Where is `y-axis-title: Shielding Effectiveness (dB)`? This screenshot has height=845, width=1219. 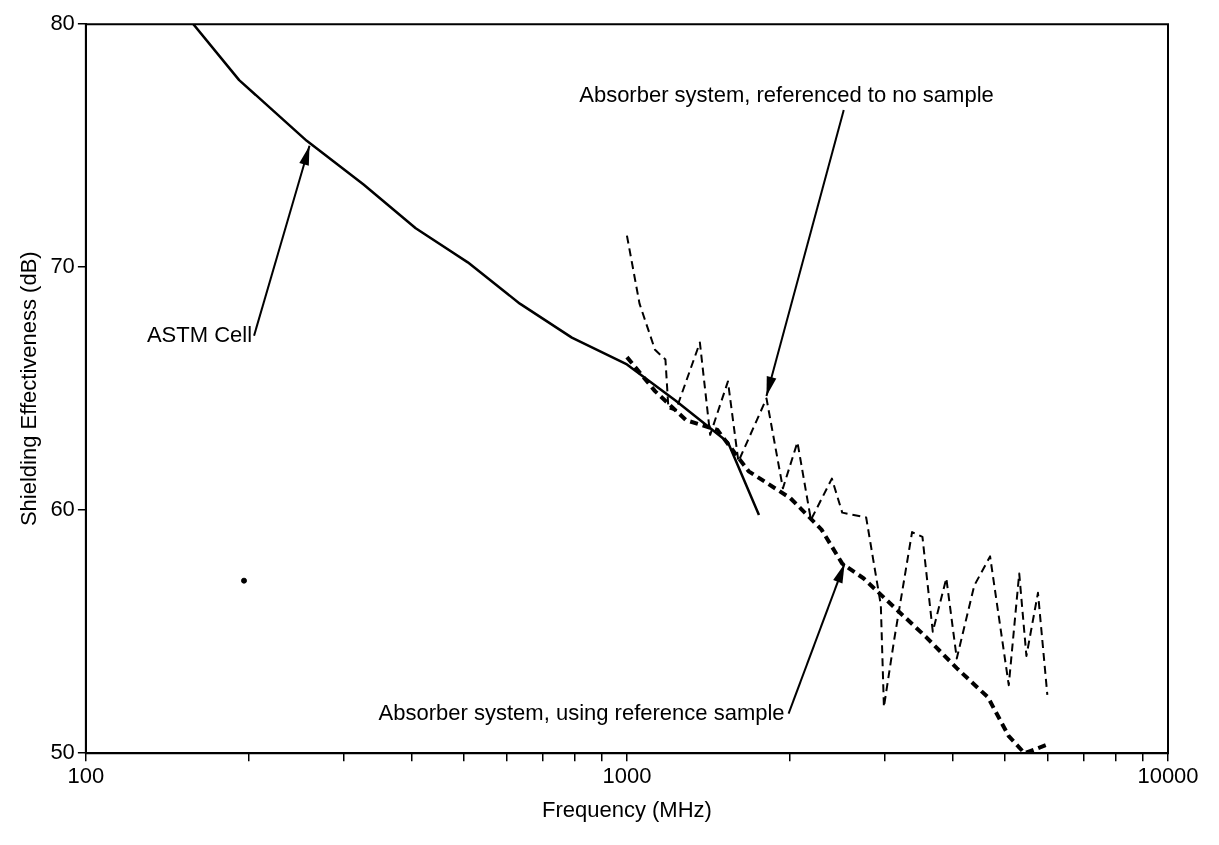
y-axis-title: Shielding Effectiveness (dB) is located at coordinates (29, 389).